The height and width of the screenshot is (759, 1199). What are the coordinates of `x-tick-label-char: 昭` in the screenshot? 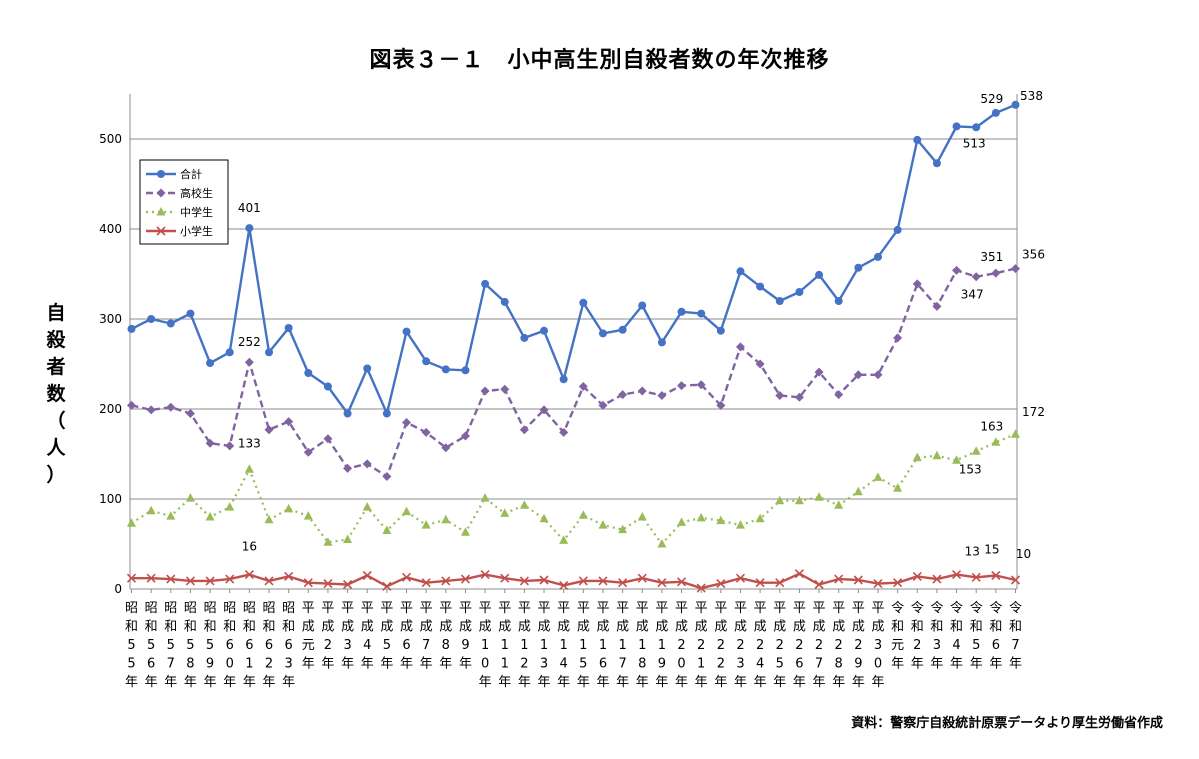 It's located at (249, 608).